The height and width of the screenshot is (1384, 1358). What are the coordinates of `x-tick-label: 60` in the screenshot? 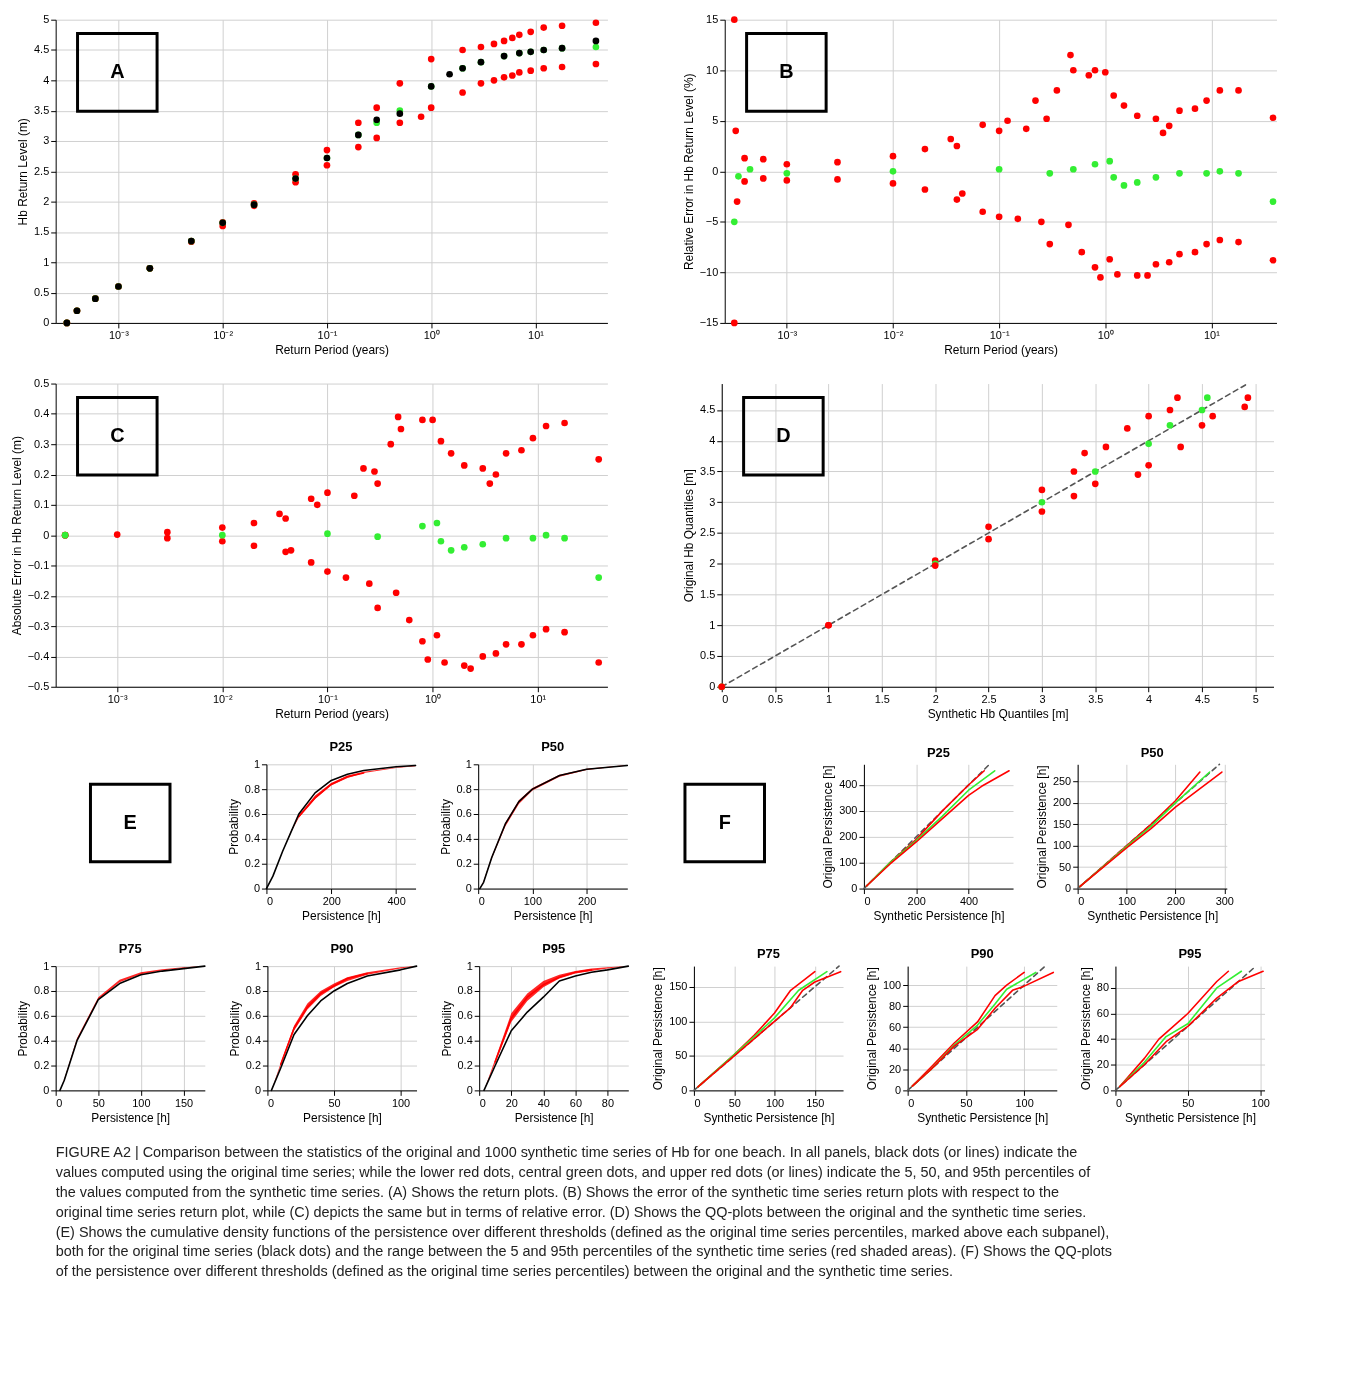 It's located at (575, 1102).